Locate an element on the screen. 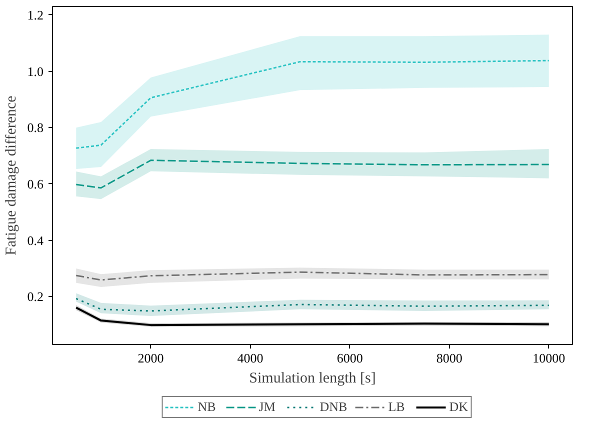 The image size is (604, 446). x-axis-title: Simulation length [s] is located at coordinates (312, 378).